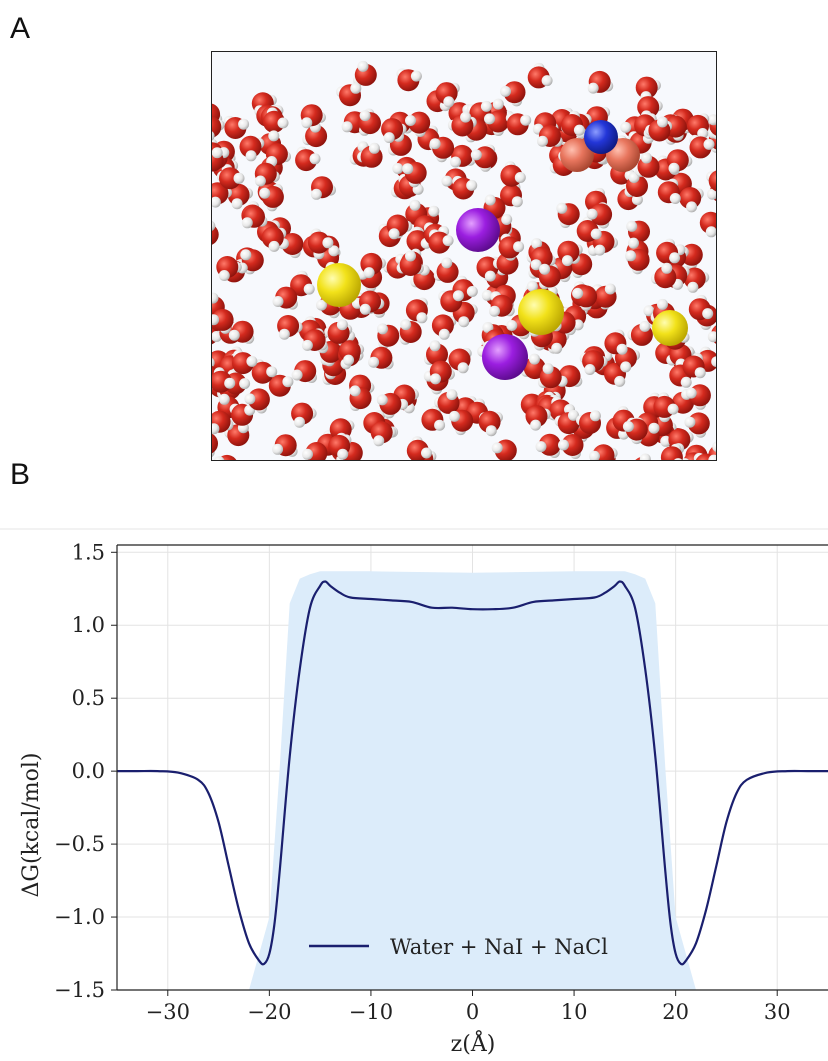 This screenshot has height=1061, width=828. I want to click on y-tick-label-5: 1.0, so click(88, 625).